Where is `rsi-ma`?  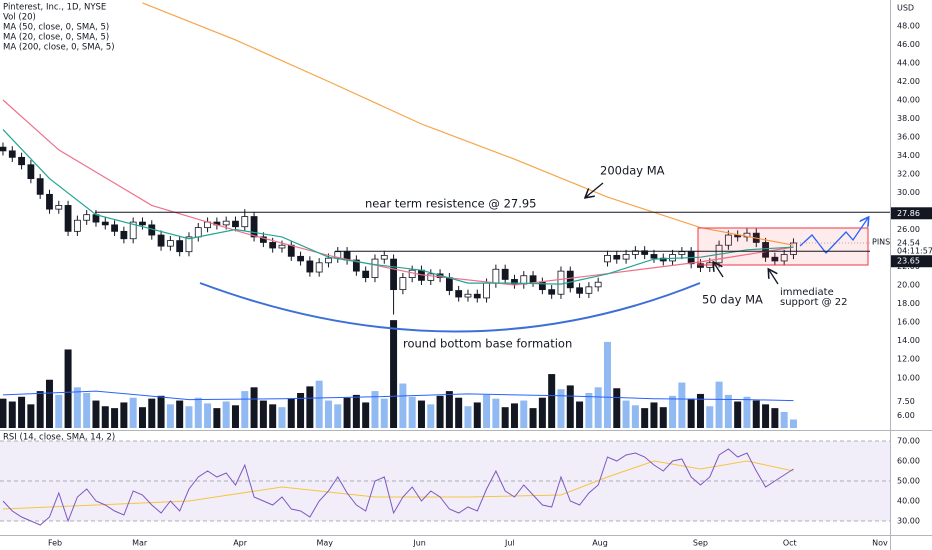 rsi-ma is located at coordinates (398, 485).